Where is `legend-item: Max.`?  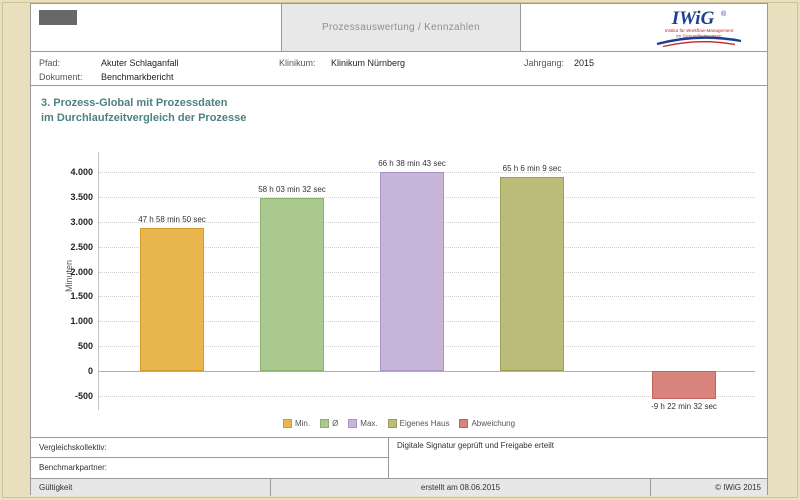
legend-item: Max. is located at coordinates (363, 423).